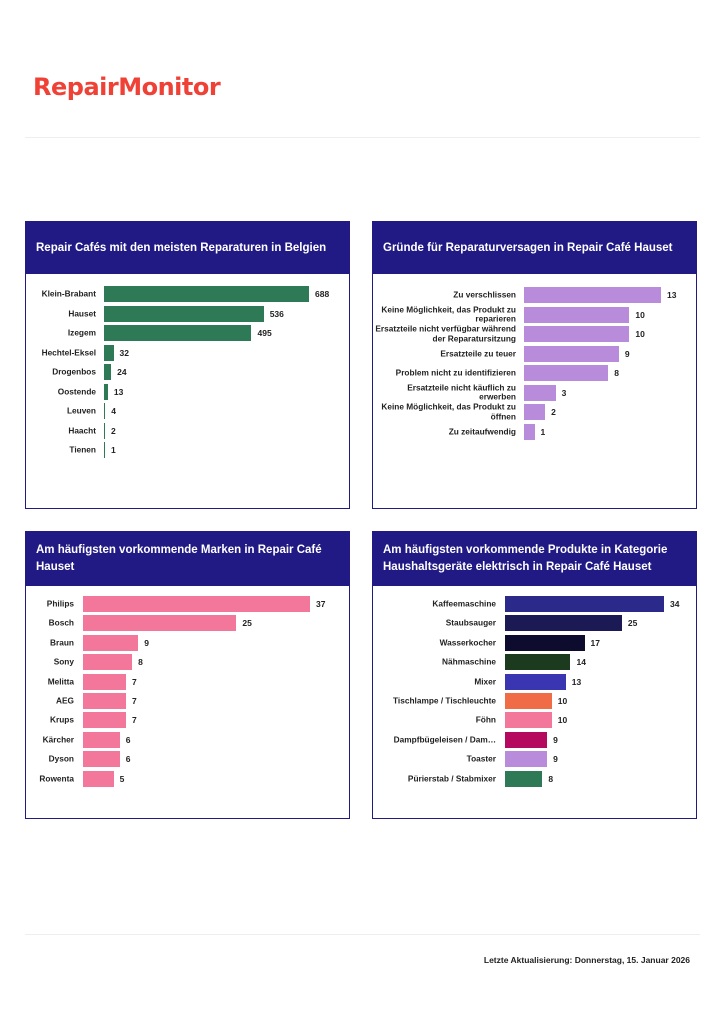  Describe the element at coordinates (56, 777) in the screenshot. I see `category-label: Rowenta` at that location.